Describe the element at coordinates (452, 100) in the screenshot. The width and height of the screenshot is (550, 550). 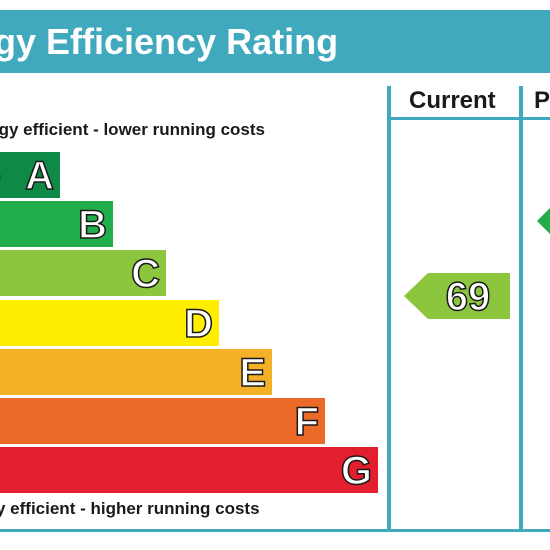
I see `column-header-current: Current` at that location.